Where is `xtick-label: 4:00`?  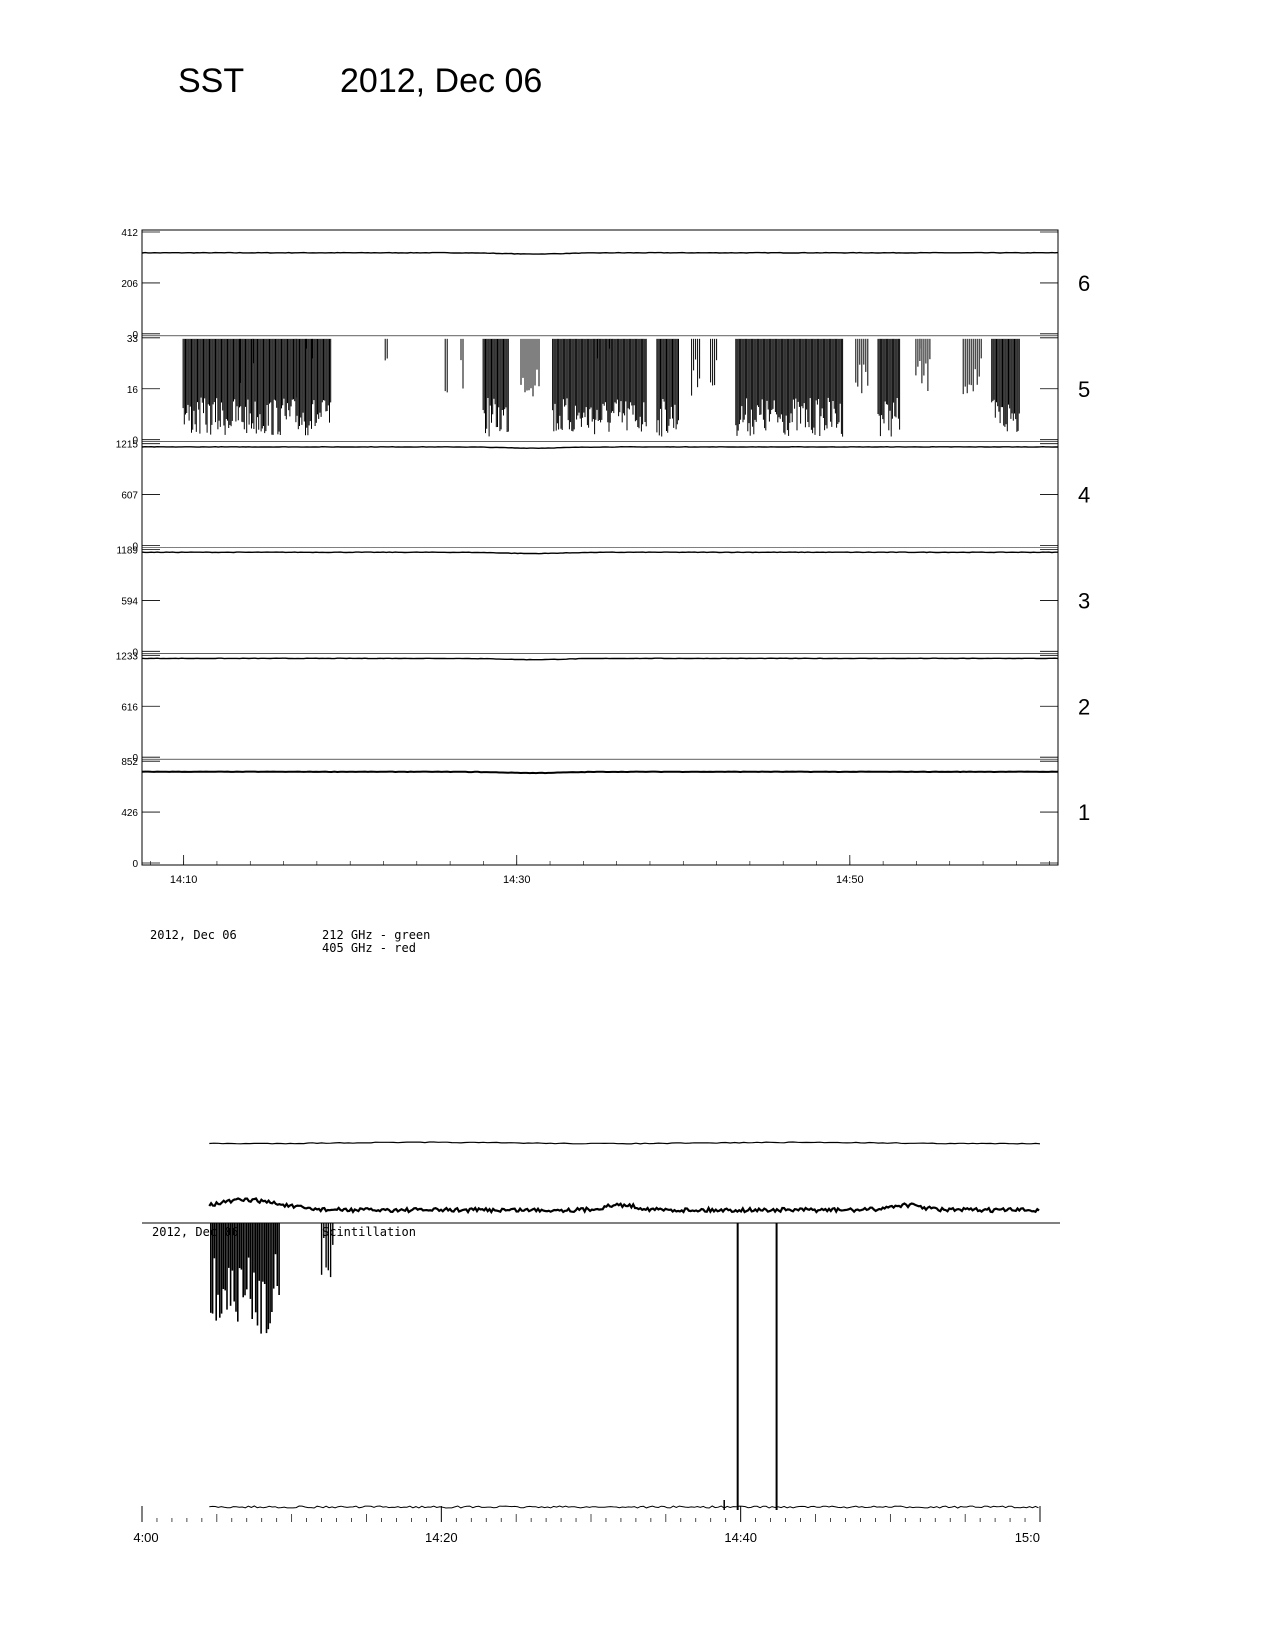 xtick-label: 4:00 is located at coordinates (145, 1537).